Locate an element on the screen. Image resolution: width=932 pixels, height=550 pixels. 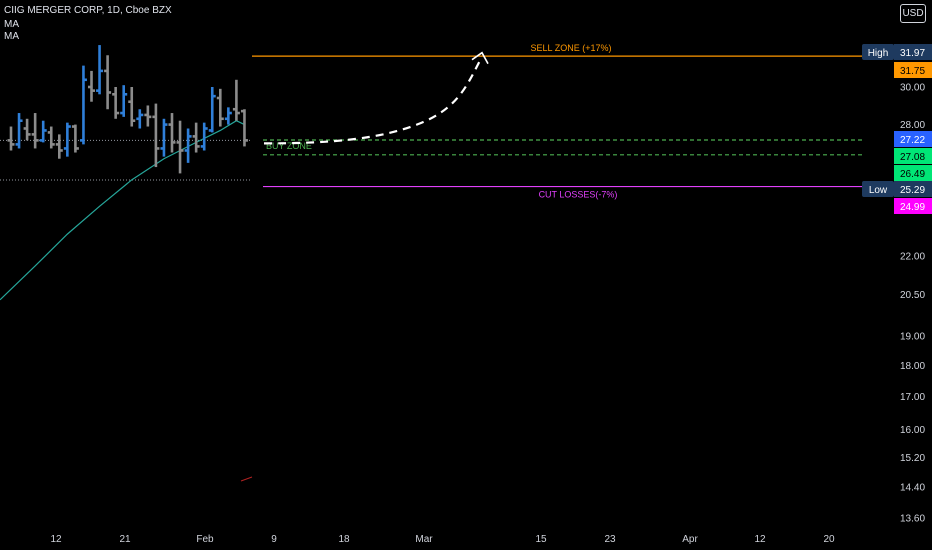
price-tag: 26.49 is located at coordinates (913, 173).